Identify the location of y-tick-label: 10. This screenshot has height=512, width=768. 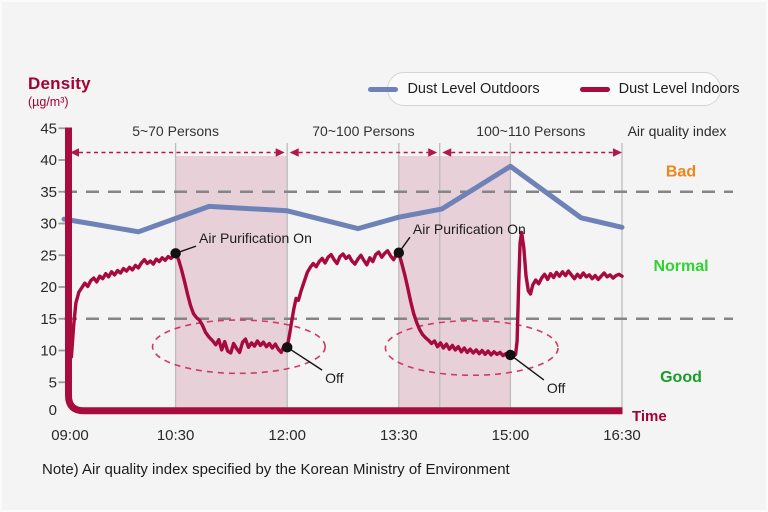
(48, 351).